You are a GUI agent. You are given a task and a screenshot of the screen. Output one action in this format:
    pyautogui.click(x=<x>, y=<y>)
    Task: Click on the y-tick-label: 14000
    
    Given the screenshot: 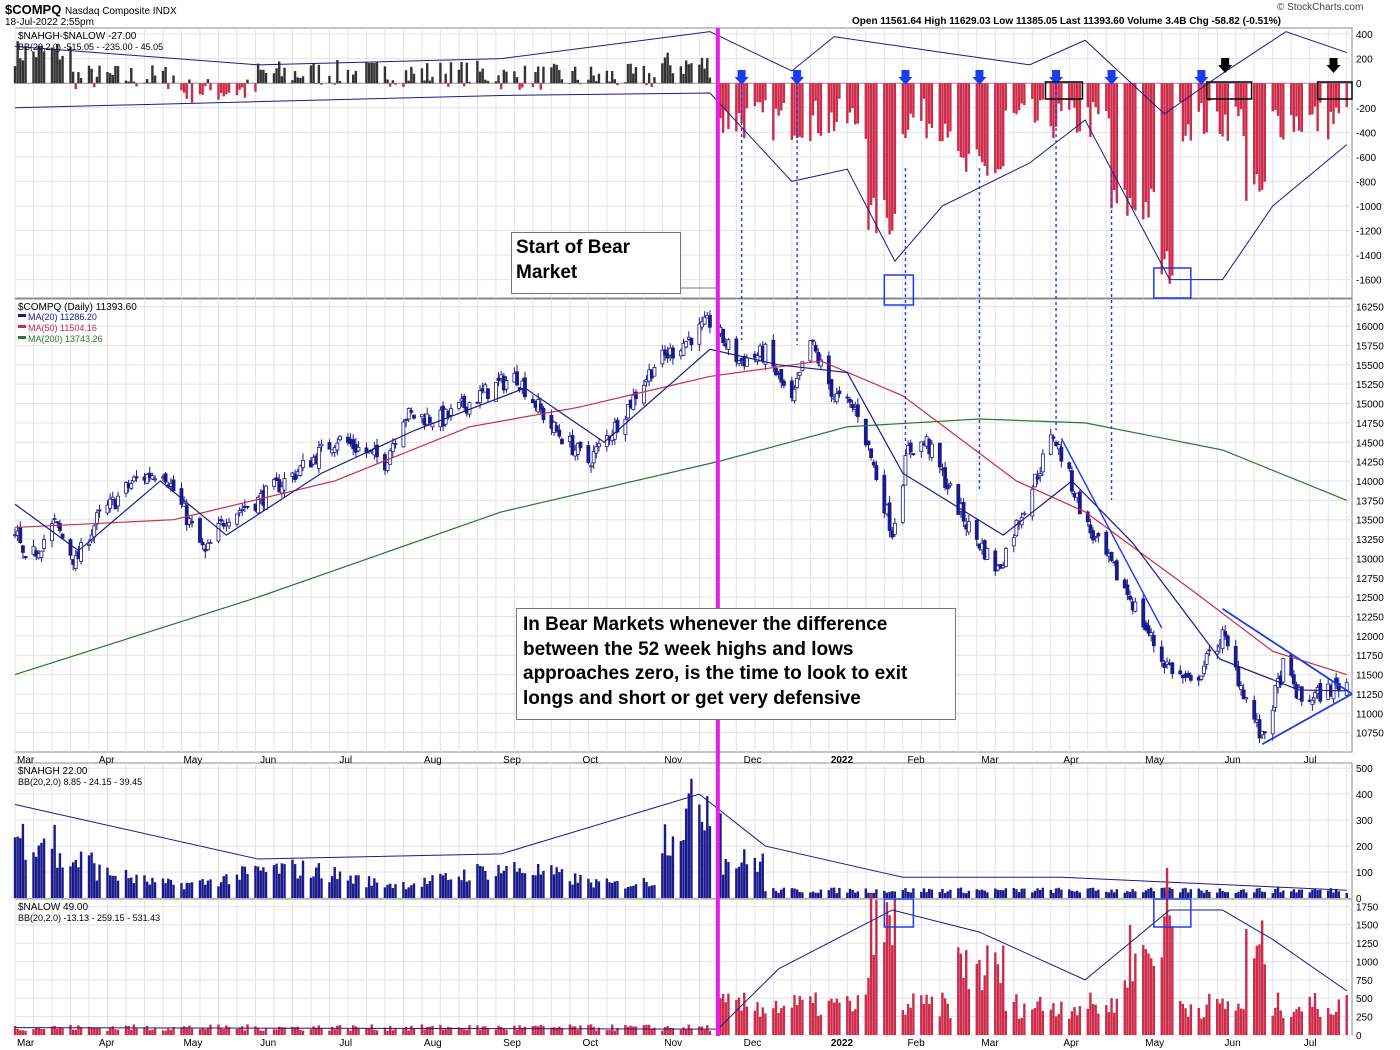 What is the action you would take?
    pyautogui.click(x=1370, y=482)
    